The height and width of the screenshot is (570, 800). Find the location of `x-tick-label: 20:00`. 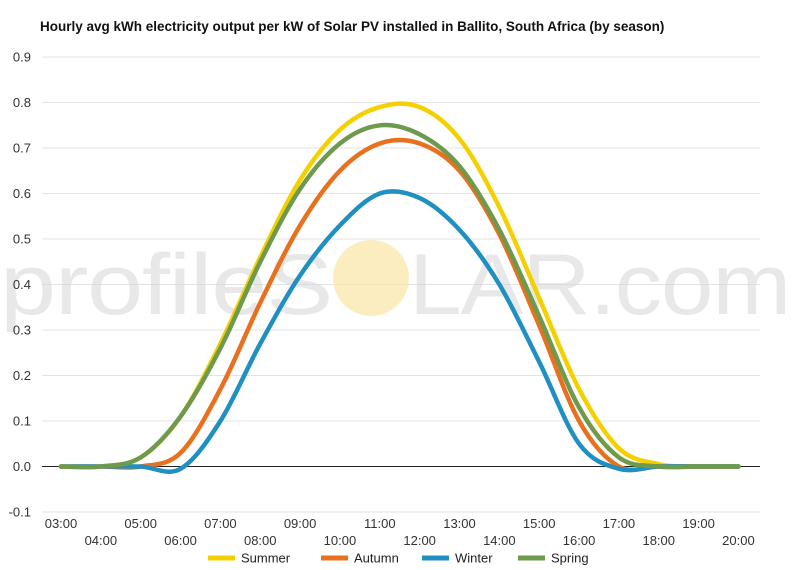

x-tick-label: 20:00 is located at coordinates (738, 540).